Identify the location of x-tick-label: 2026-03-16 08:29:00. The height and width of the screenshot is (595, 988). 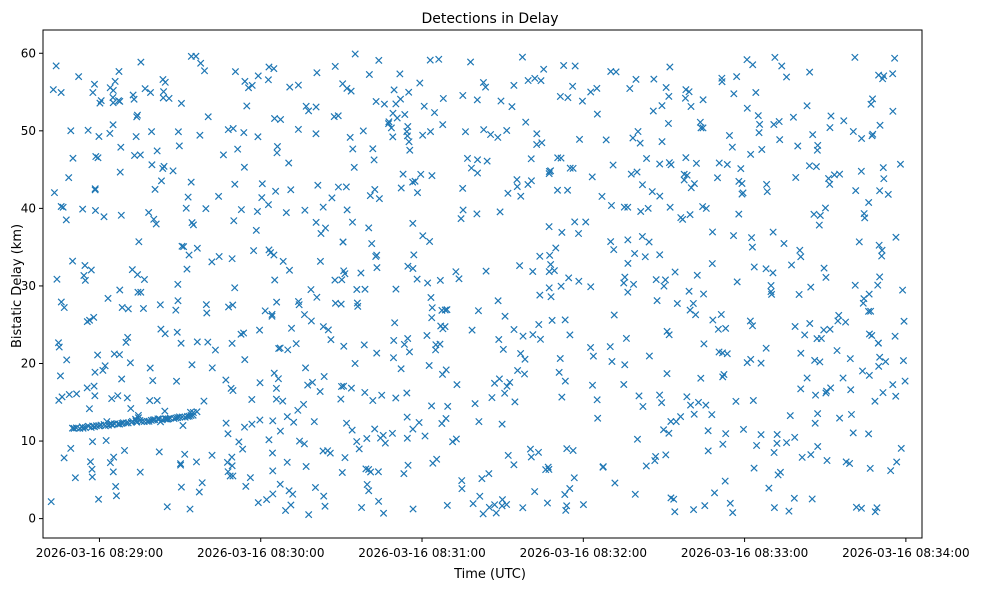
(99, 553).